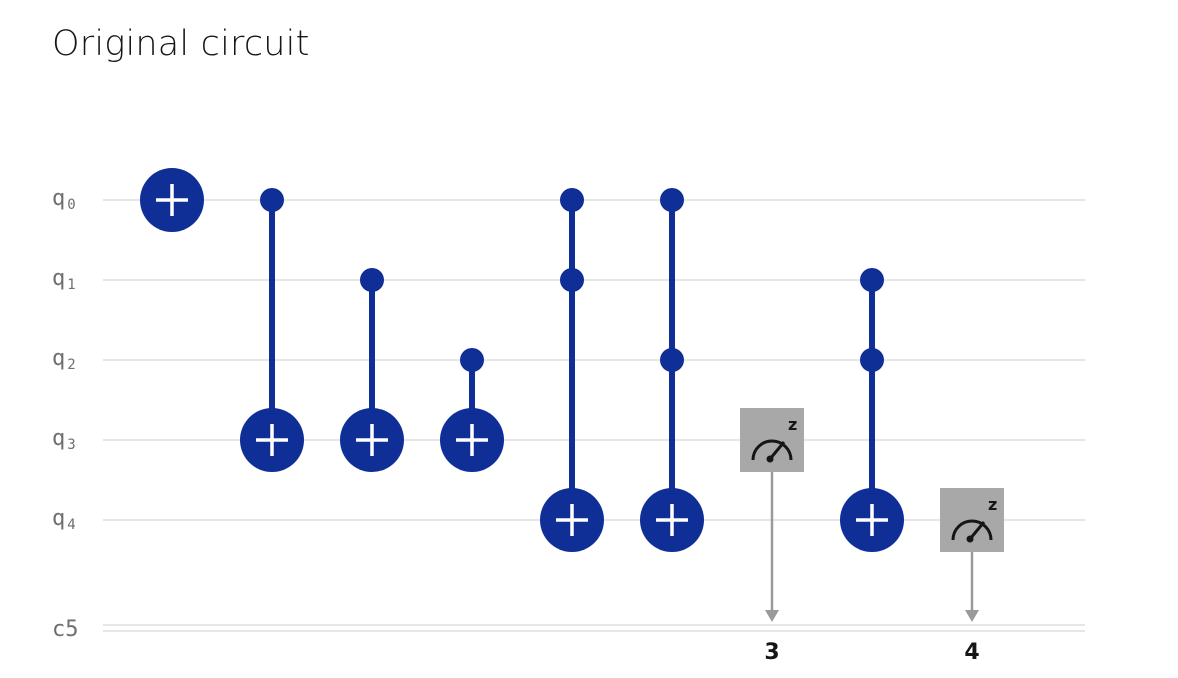 The image size is (1178, 678). I want to click on x-gate, so click(172, 200).